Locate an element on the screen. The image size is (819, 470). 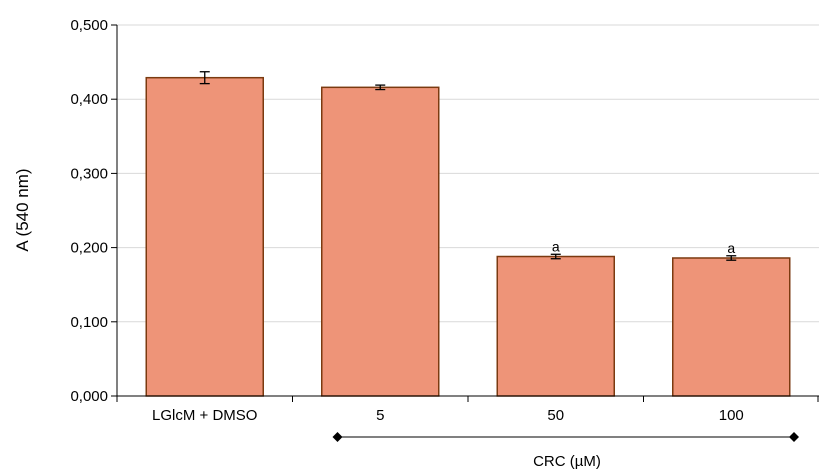
group-bracket is located at coordinates (565, 437).